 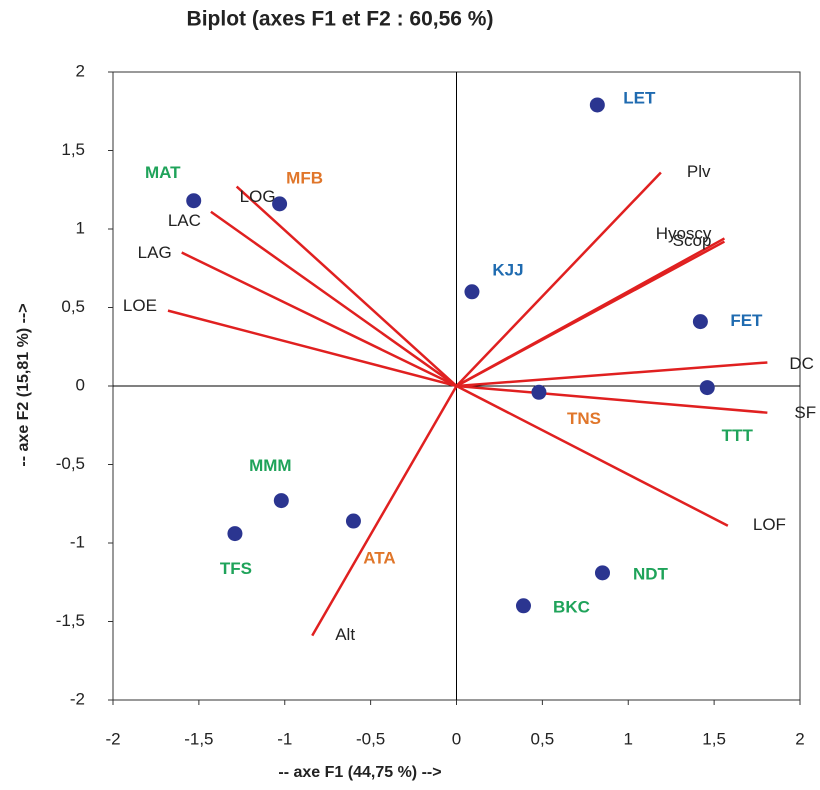 What do you see at coordinates (155, 252) in the screenshot?
I see `variable-label: LAG` at bounding box center [155, 252].